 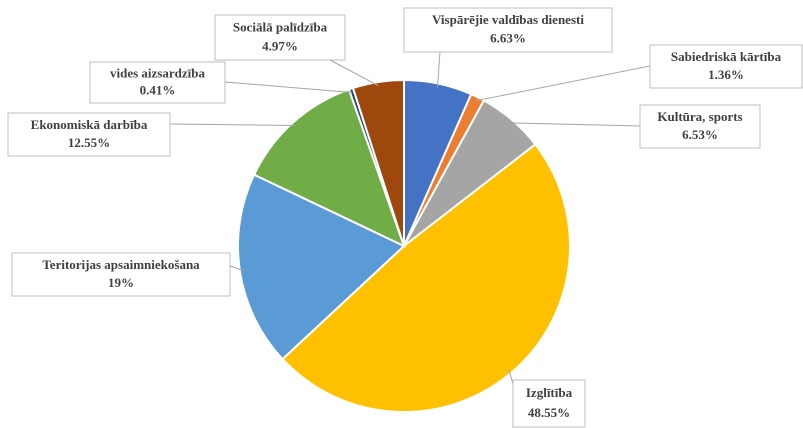 What do you see at coordinates (549, 392) in the screenshot?
I see `slice-label: Izglītība` at bounding box center [549, 392].